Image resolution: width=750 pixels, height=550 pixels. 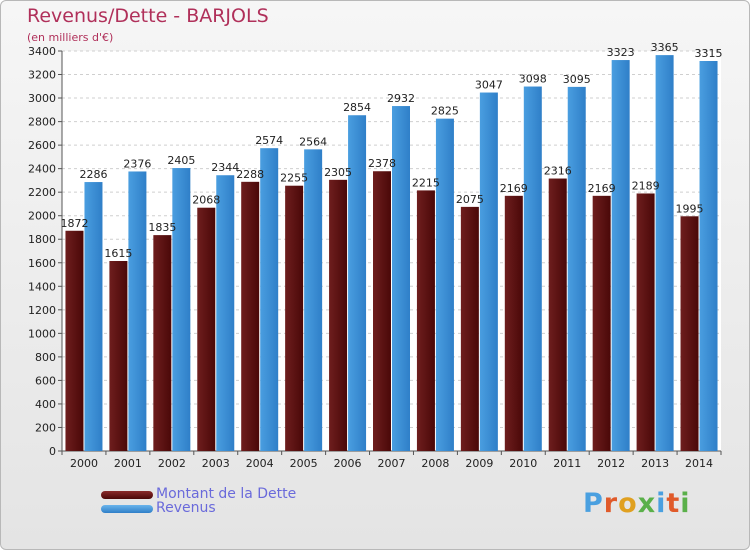 I want to click on y-tick-label: 2200, so click(x=42, y=192).